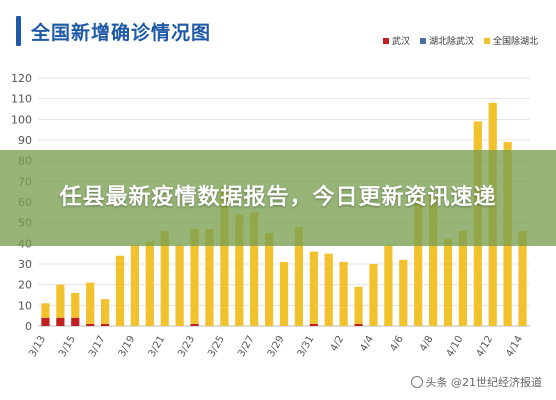 The width and height of the screenshot is (556, 400). I want to click on legend-label-hubei: 湖北除武汉, so click(451, 42).